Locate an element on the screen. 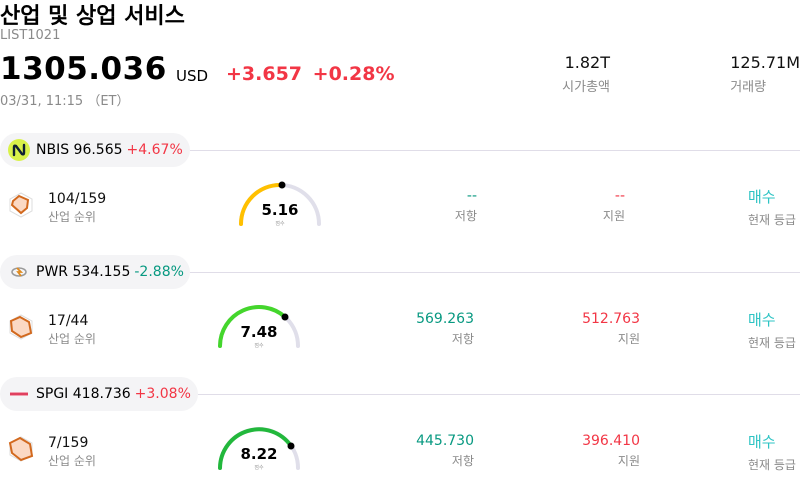 The height and width of the screenshot is (488, 800). volume-label: 거래량 is located at coordinates (748, 87).